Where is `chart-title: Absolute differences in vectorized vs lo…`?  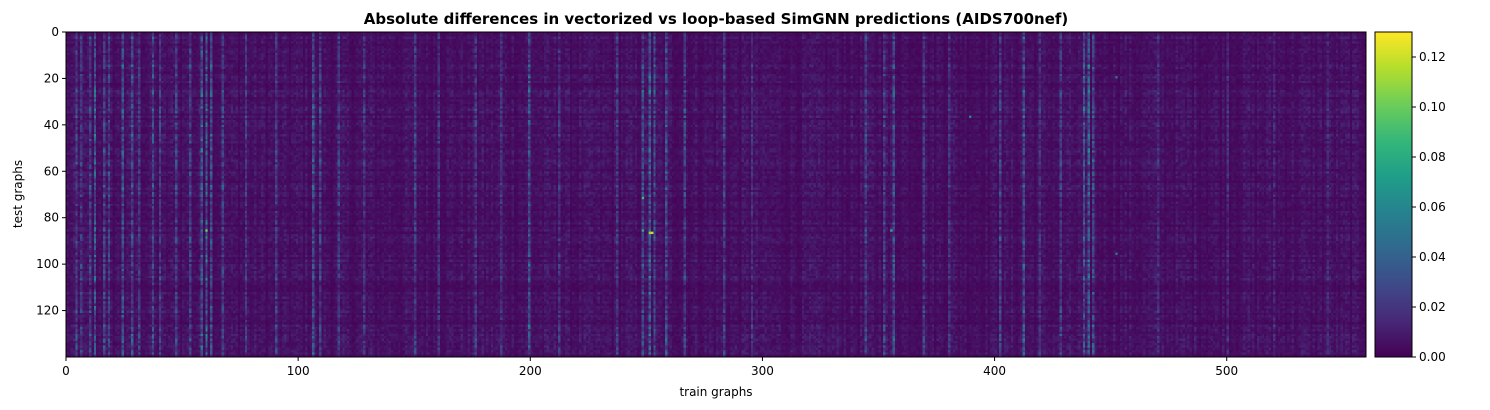 chart-title: Absolute differences in vectorized vs lo… is located at coordinates (716, 19).